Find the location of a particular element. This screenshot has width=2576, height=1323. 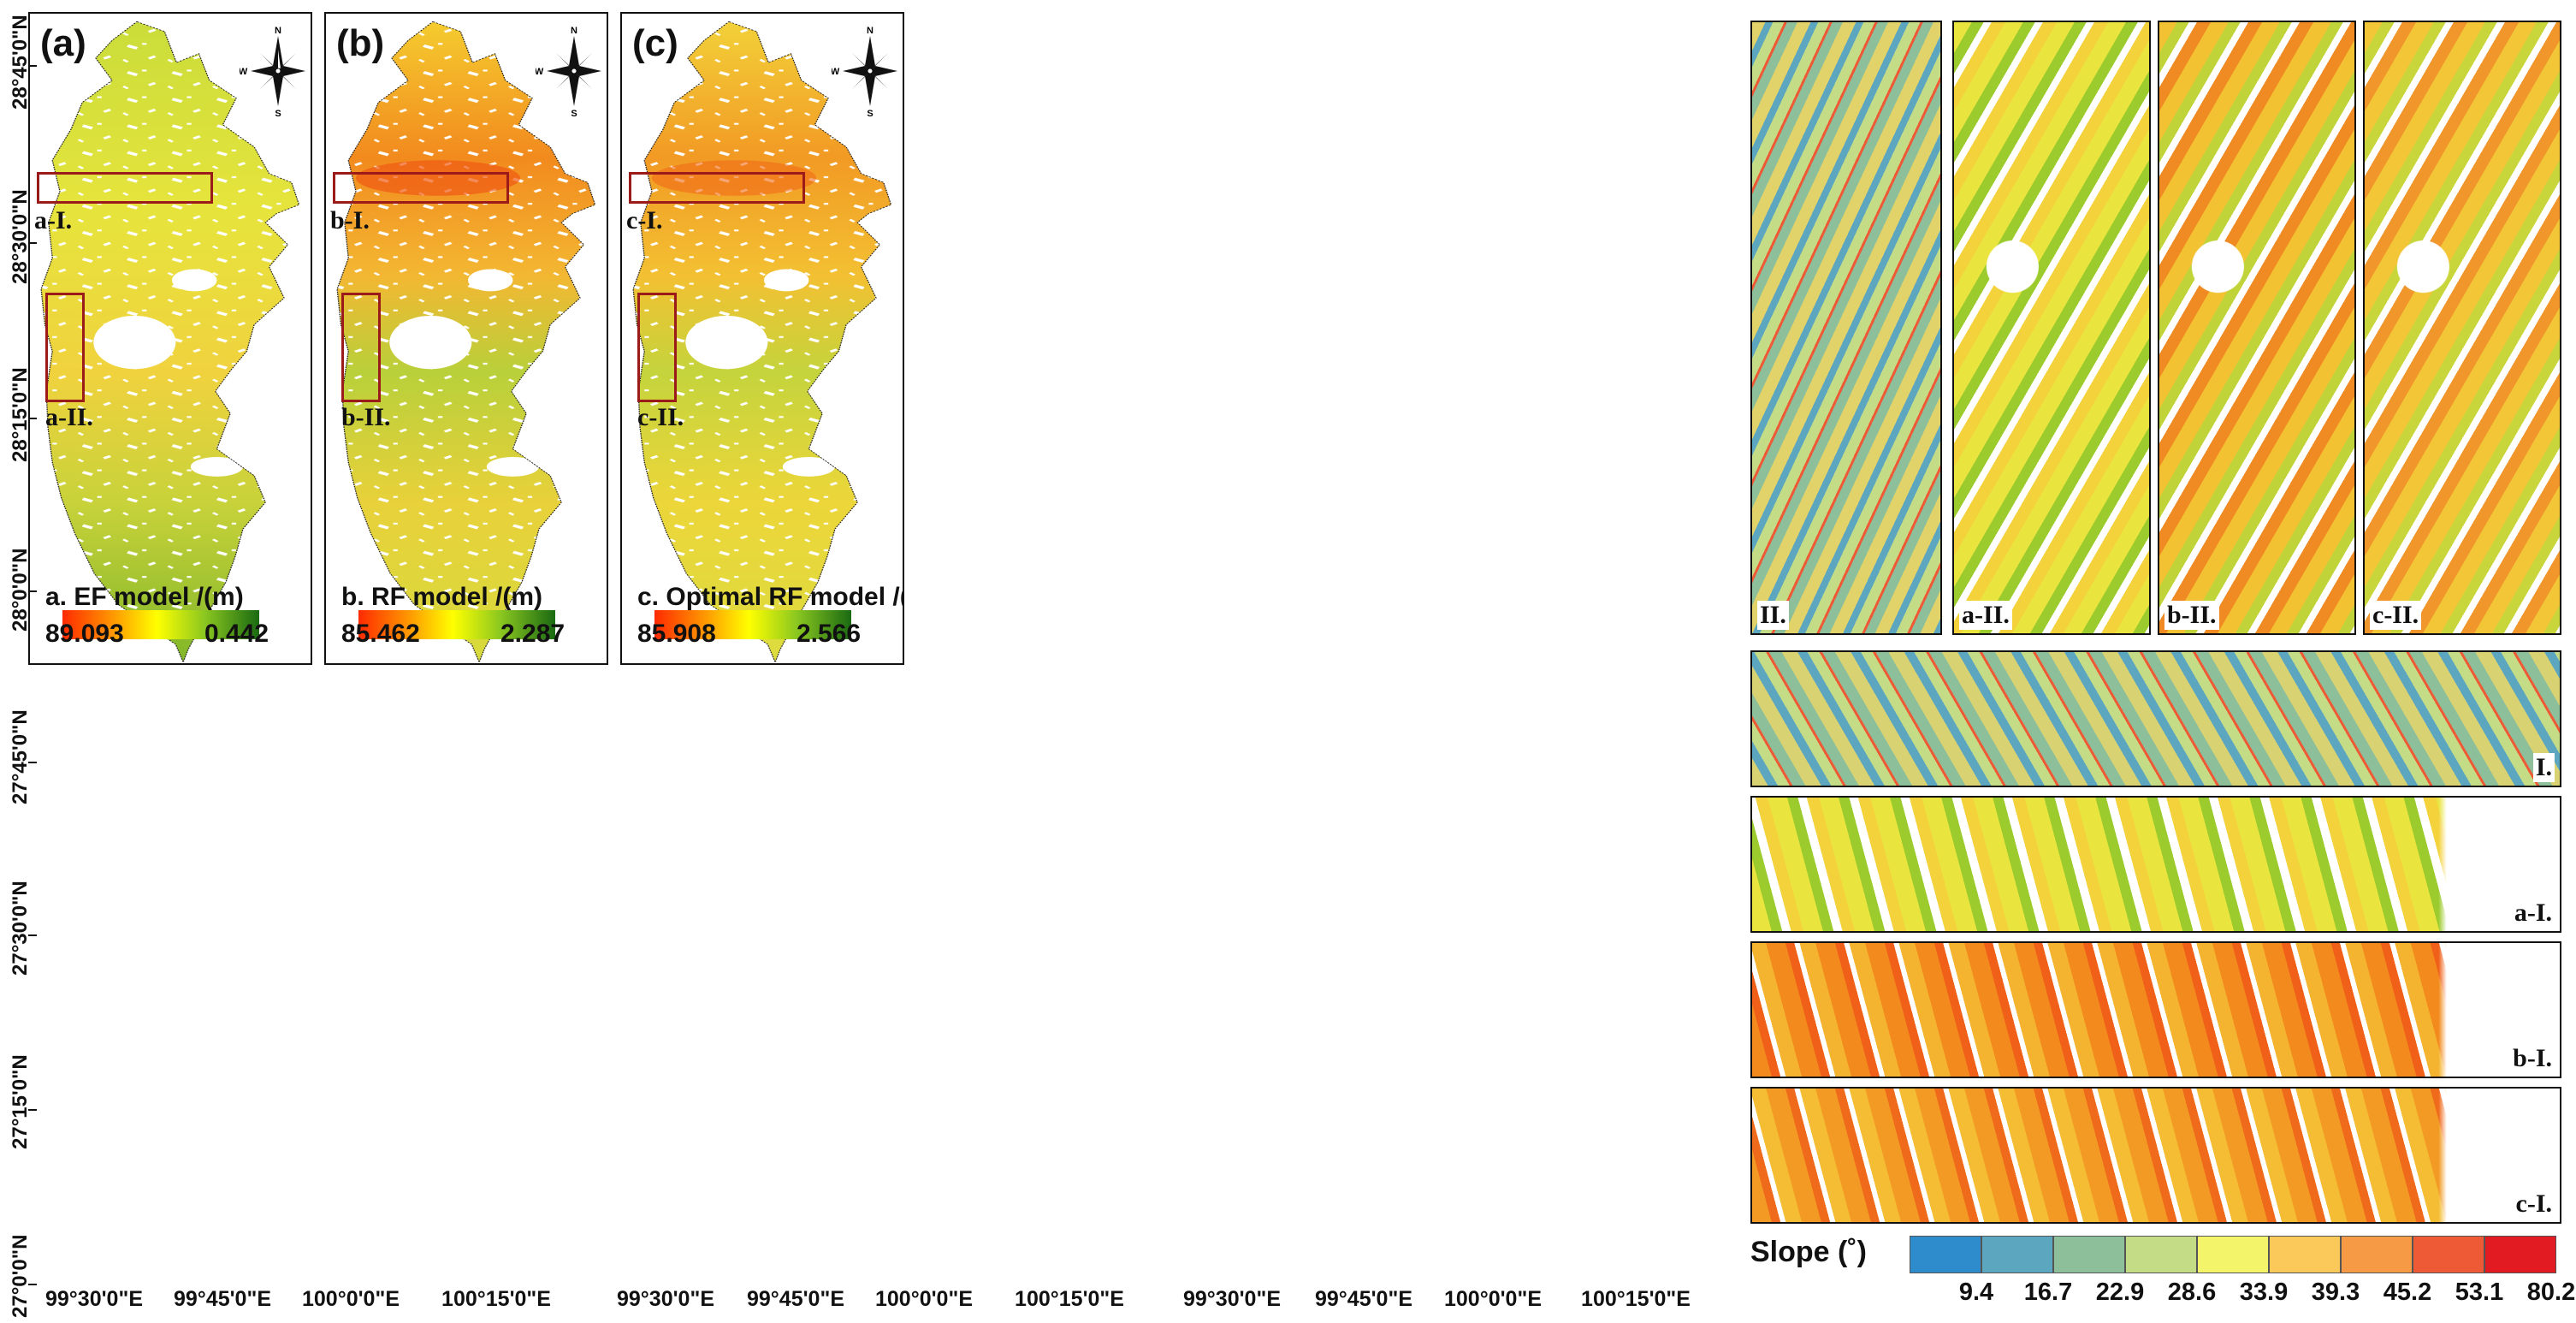

inset-label-cI: c-I. is located at coordinates (2534, 1204).